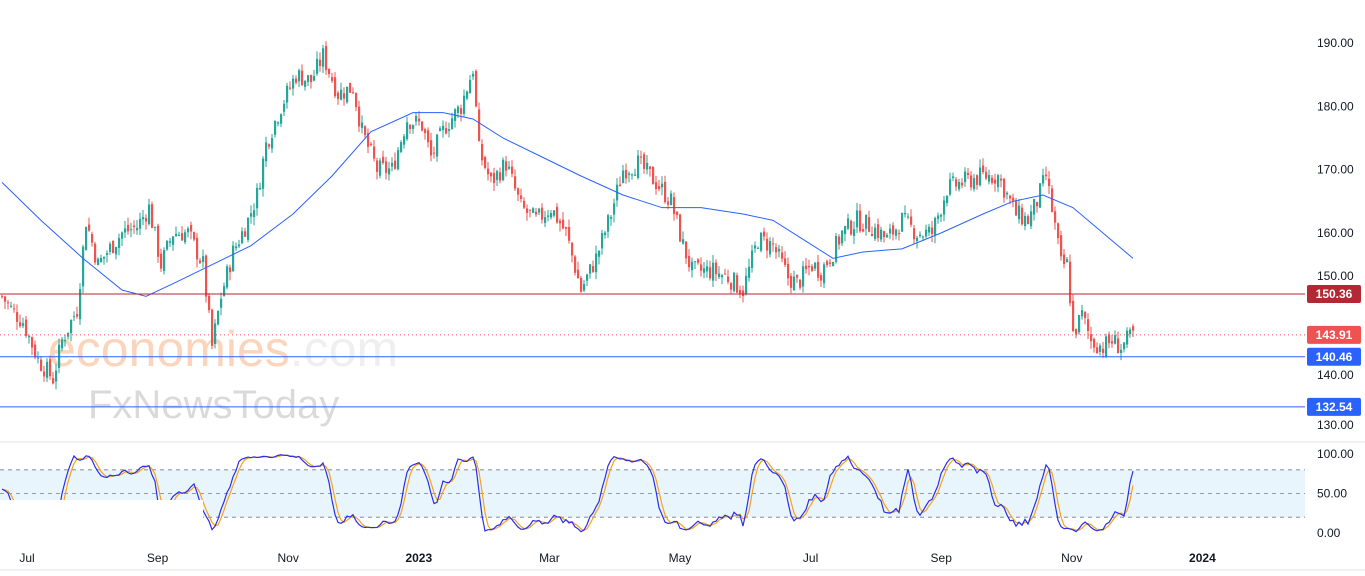  I want to click on price-tick-label: 130.00, so click(1335, 425).